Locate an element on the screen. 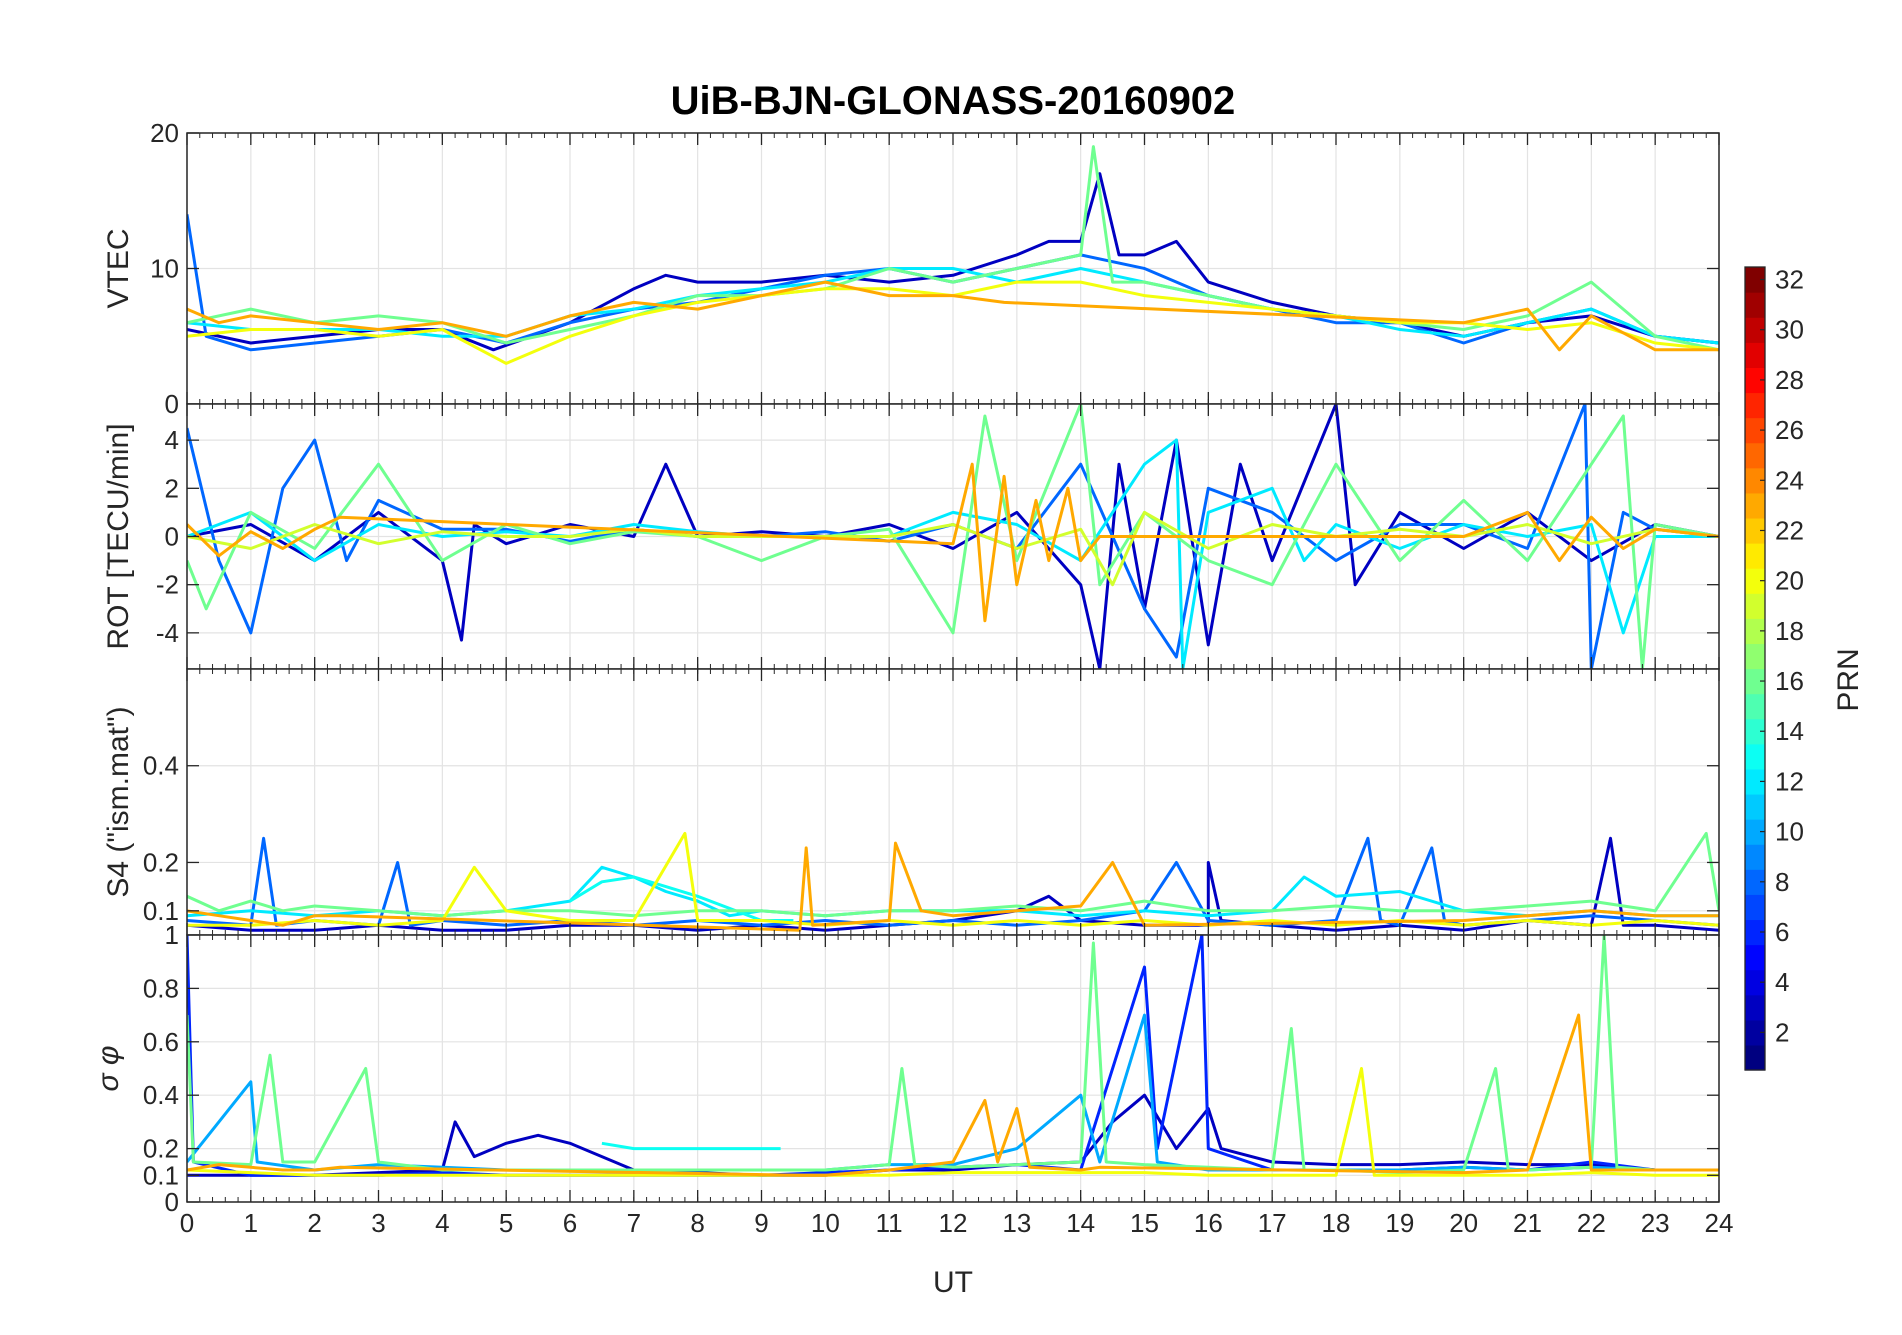  colorbar-tick-label: 16 is located at coordinates (1789, 681).